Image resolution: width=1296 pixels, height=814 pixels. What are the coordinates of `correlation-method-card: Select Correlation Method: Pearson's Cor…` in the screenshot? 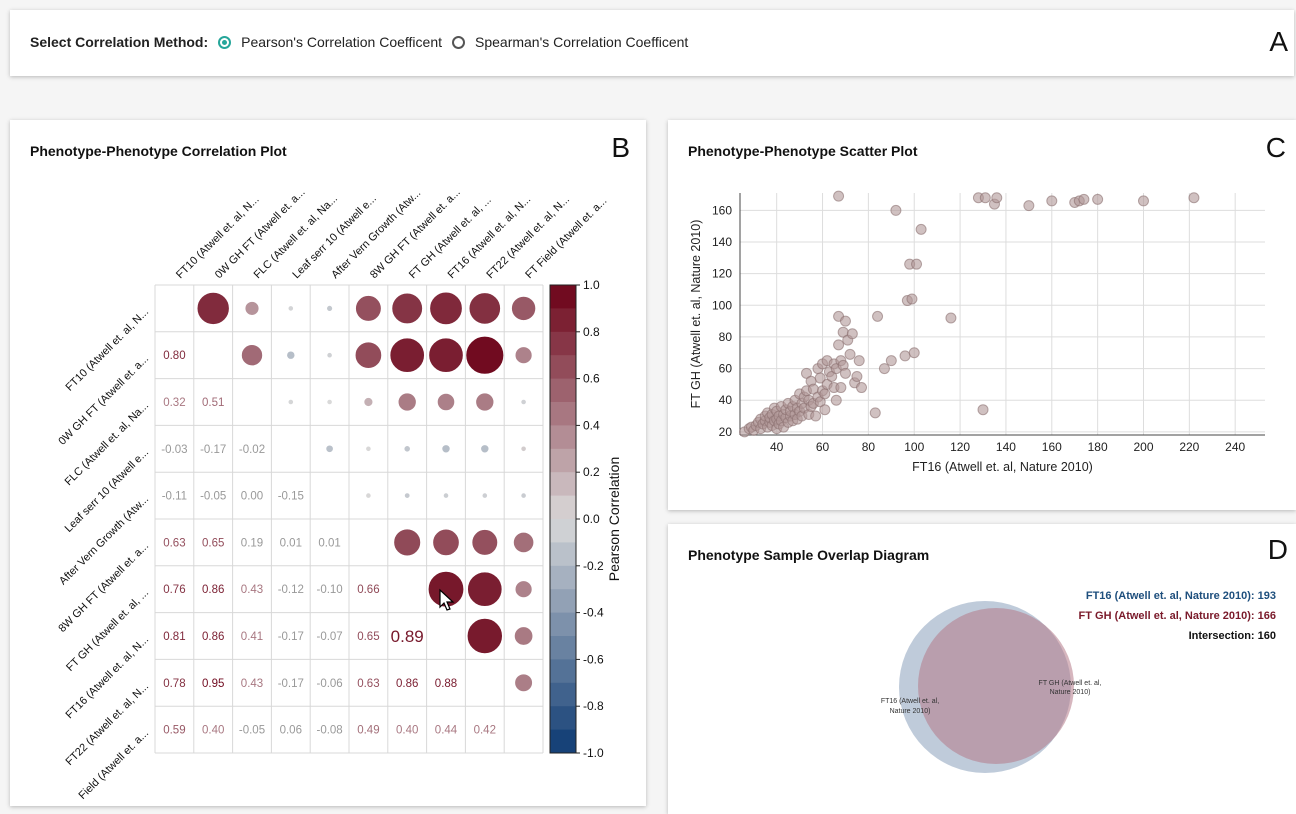 It's located at (652, 43).